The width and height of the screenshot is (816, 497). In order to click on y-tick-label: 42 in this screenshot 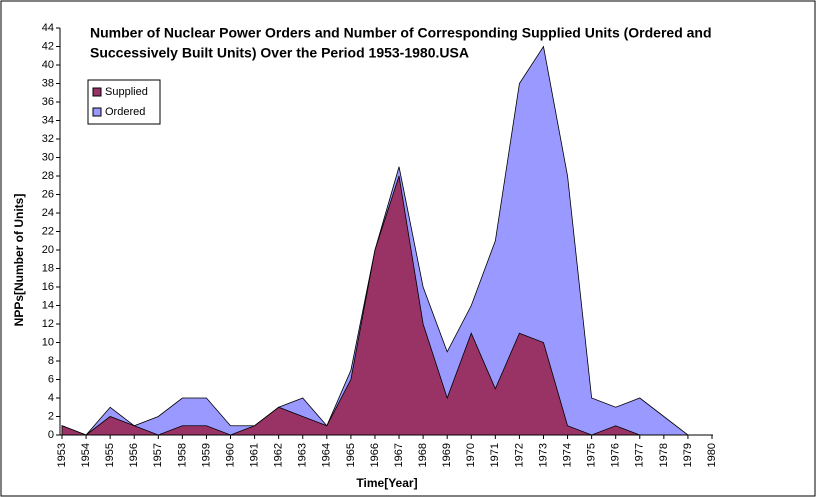, I will do `click(48, 46)`.